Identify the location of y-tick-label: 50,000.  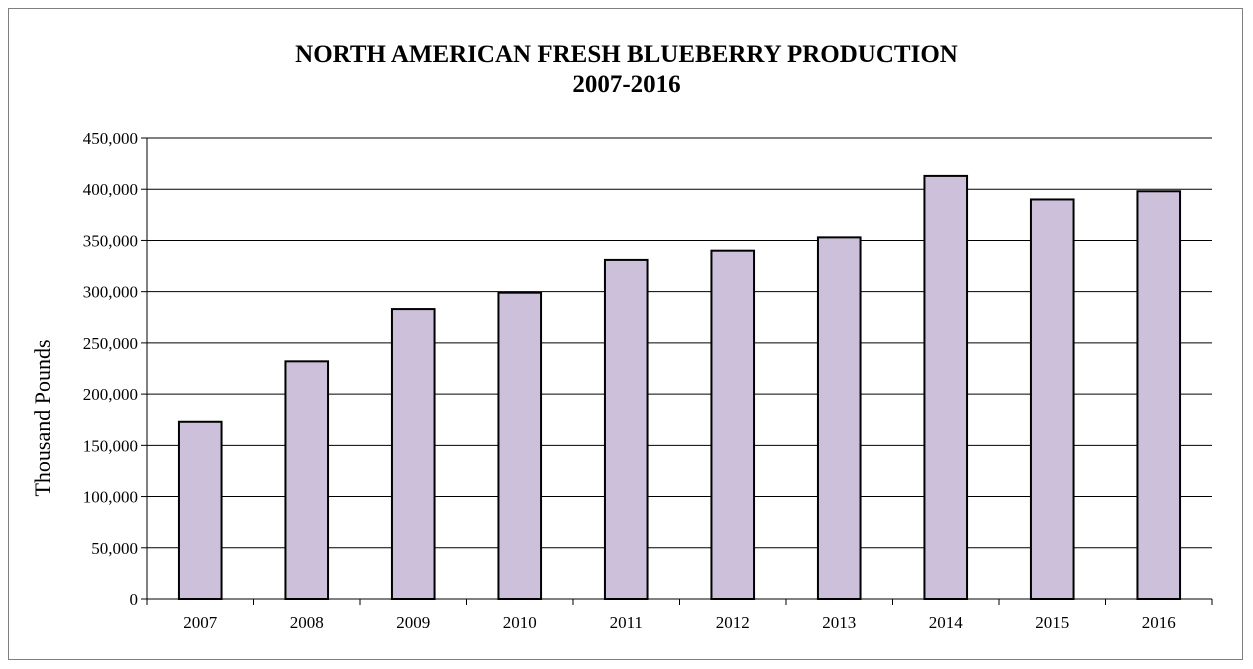
(114, 548).